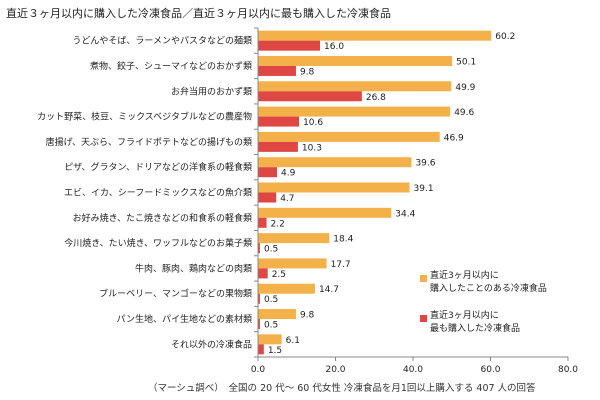  Describe the element at coordinates (307, 72) in the screenshot. I see `data-label-most-purchased: 9.8` at that location.